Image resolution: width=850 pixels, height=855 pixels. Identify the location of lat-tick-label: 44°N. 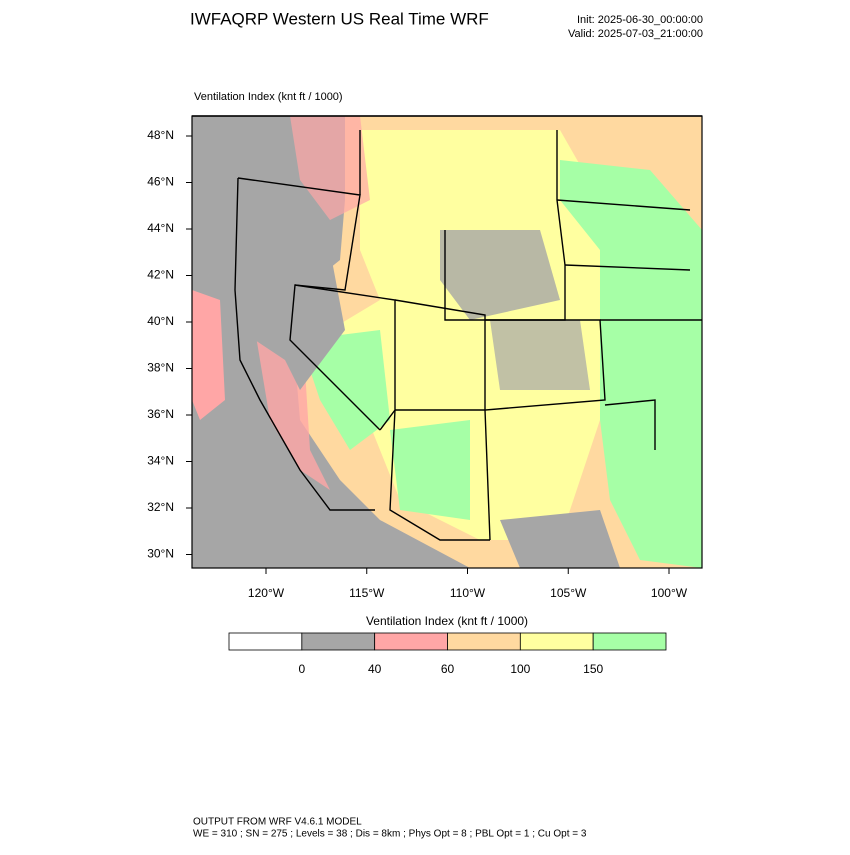
(160, 228).